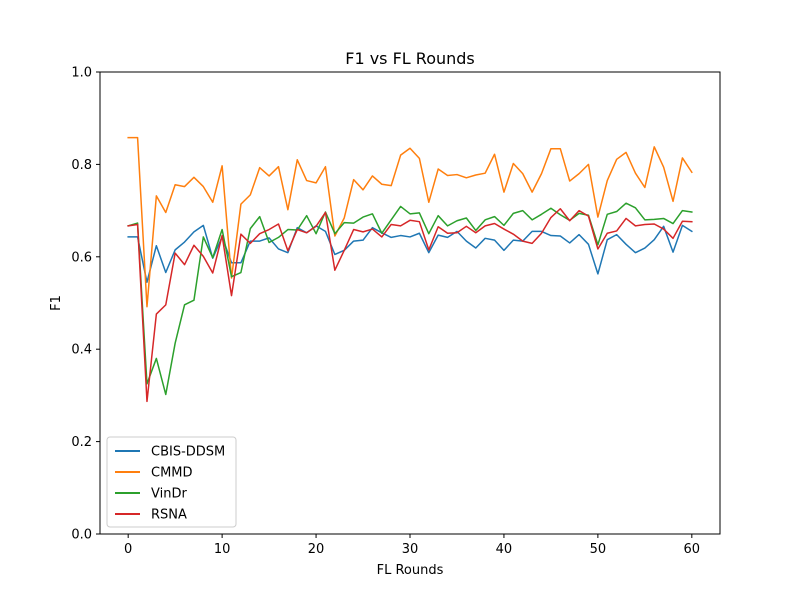 The image size is (800, 600). Describe the element at coordinates (172, 473) in the screenshot. I see `legend-label: CMMD` at that location.